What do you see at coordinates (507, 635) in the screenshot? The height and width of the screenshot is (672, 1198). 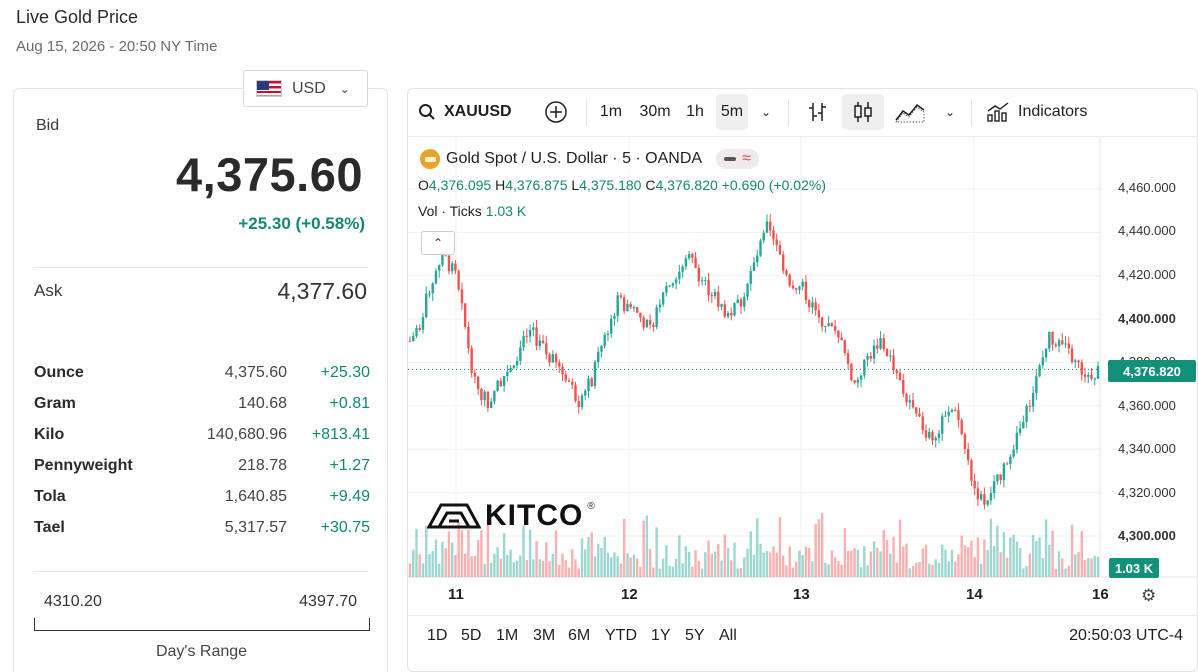 I see `range-1m: 1M` at bounding box center [507, 635].